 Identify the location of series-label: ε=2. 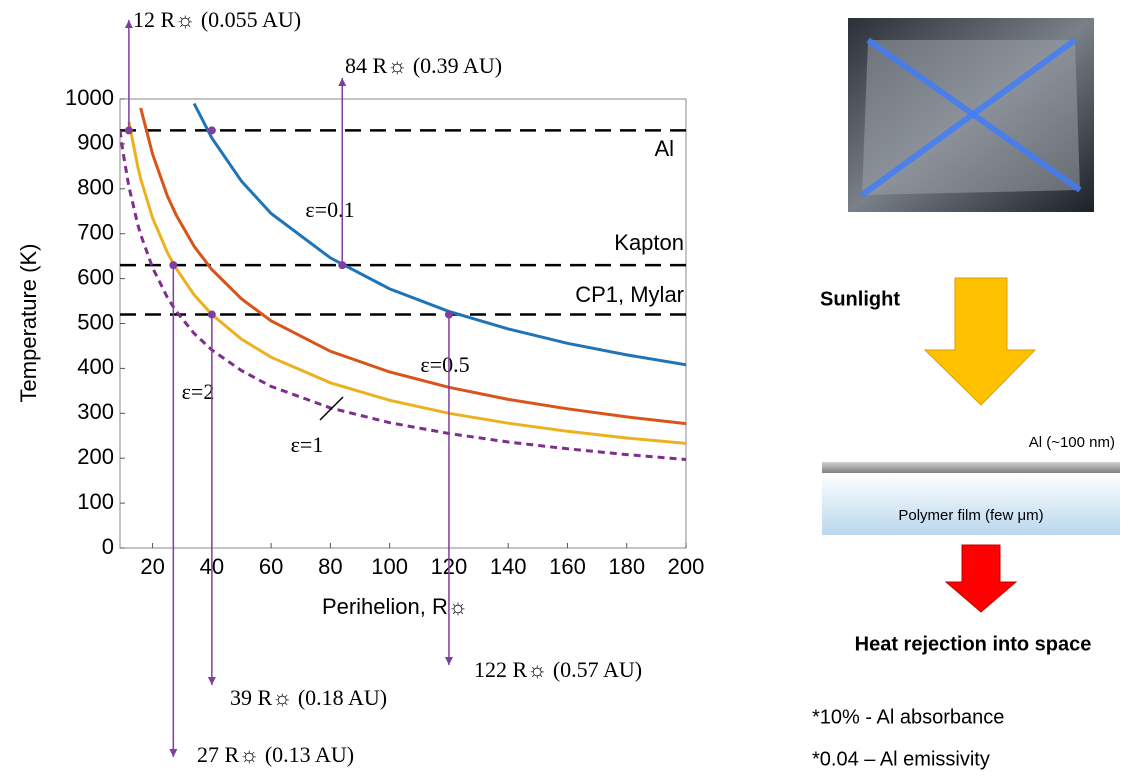
(198, 391).